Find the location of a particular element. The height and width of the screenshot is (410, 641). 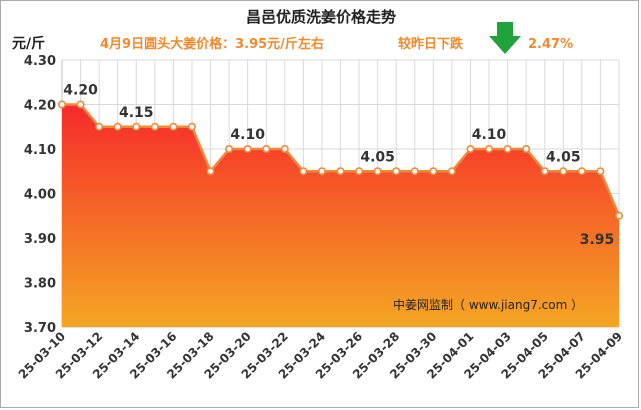

y-unit-label: 元/斤 is located at coordinates (28, 43).